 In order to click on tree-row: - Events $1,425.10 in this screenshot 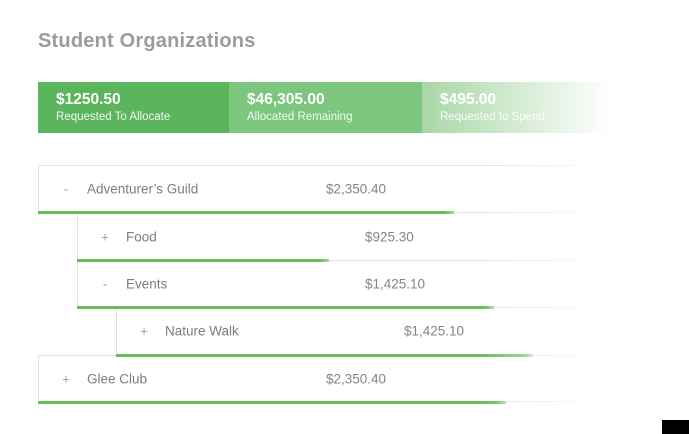, I will do `click(346, 284)`.